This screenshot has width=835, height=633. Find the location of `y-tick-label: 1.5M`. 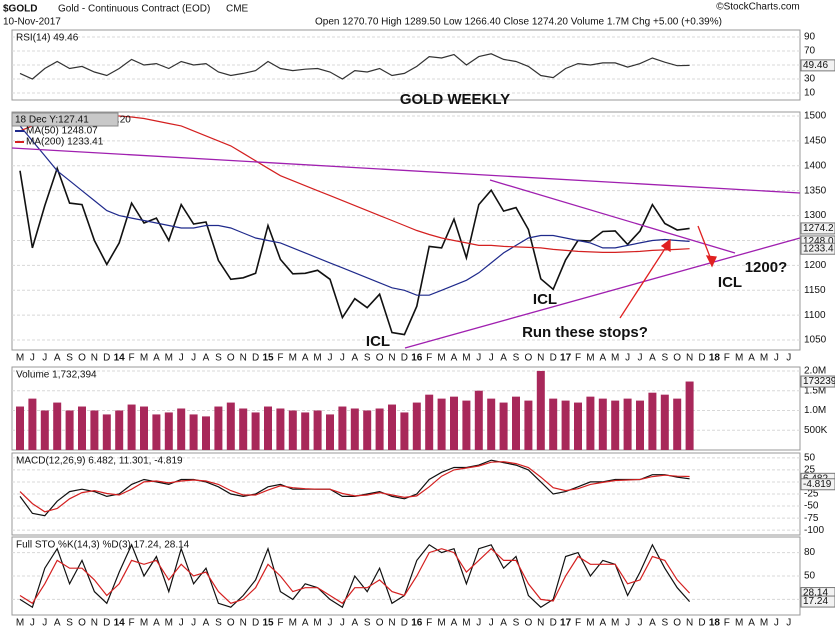

y-tick-label: 1.5M is located at coordinates (815, 390).